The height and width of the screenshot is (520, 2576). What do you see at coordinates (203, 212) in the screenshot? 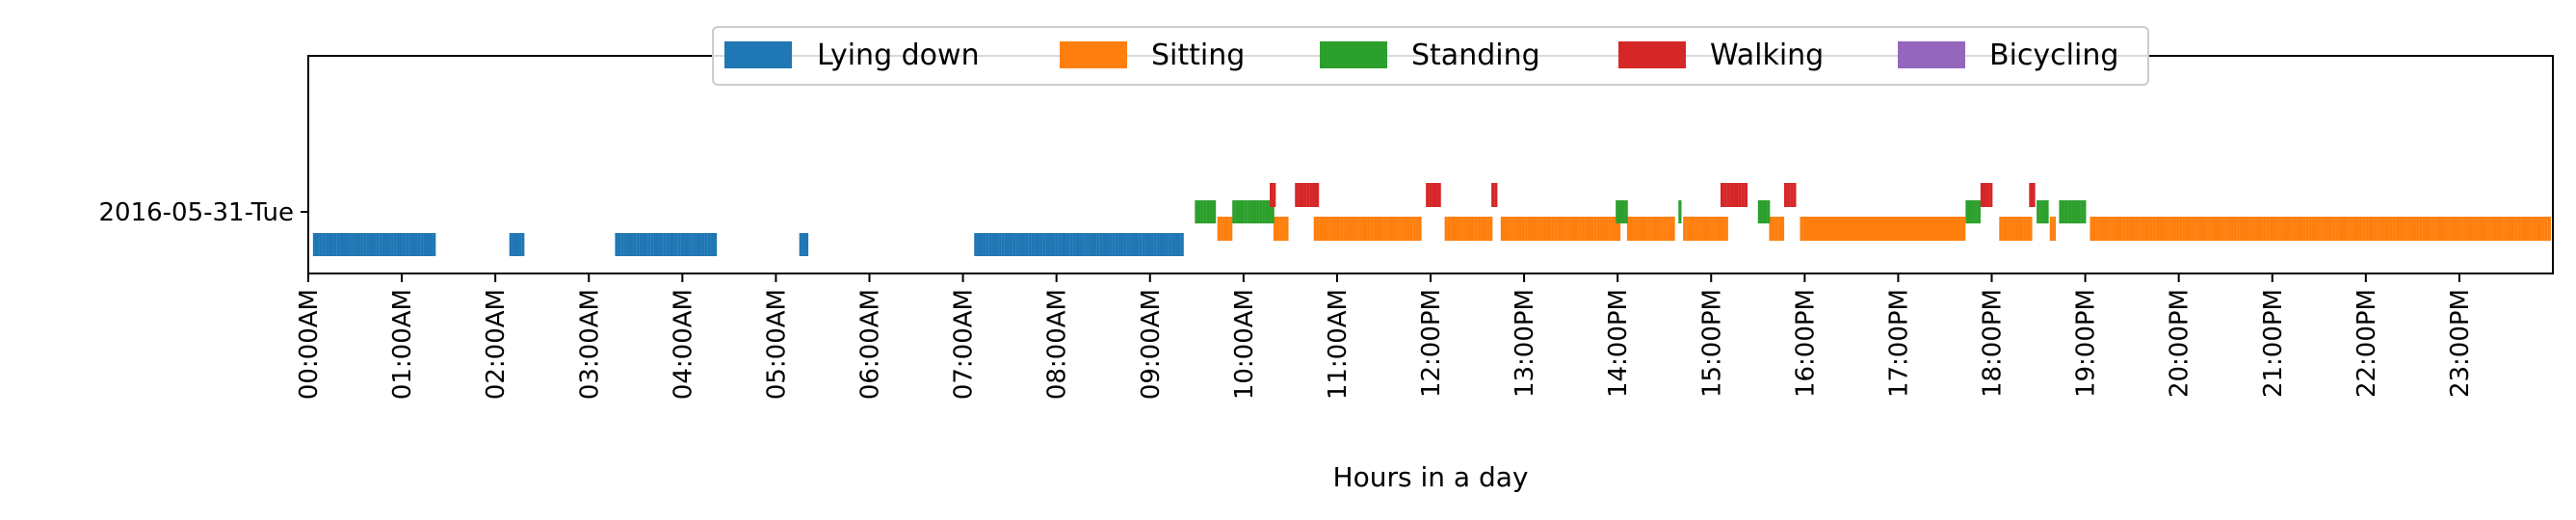
I see `y-axis-ticks: 2016-05-31-Tue` at bounding box center [203, 212].